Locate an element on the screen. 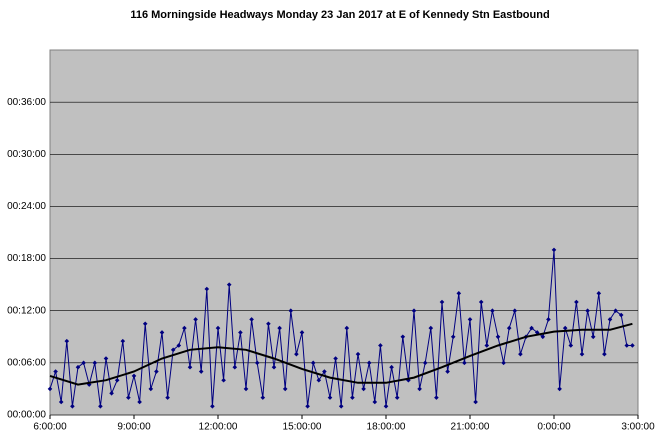  y-tick-label: 00:18:00 is located at coordinates (26, 258).